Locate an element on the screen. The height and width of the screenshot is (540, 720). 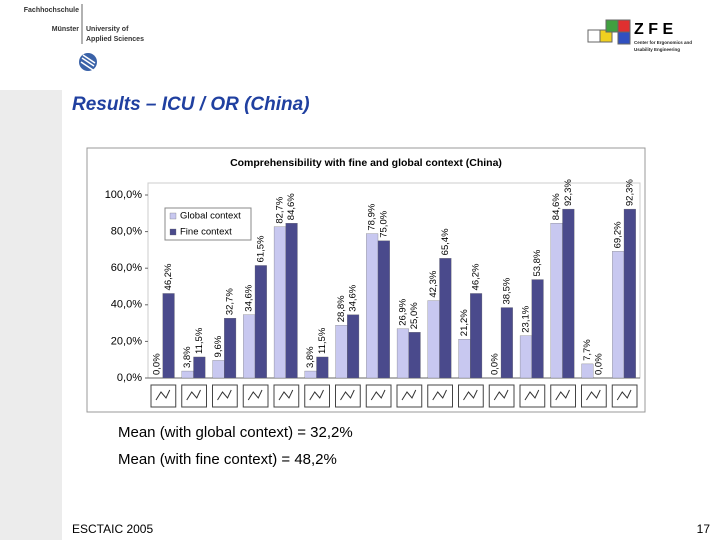
value-label: 82,7% is located at coordinates (279, 209).